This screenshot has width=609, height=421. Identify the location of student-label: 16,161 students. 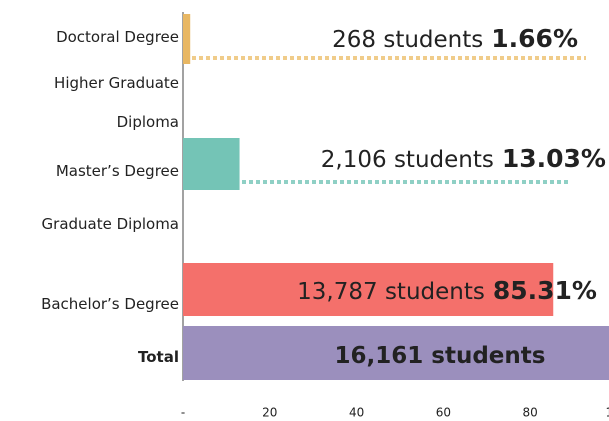
(440, 356).